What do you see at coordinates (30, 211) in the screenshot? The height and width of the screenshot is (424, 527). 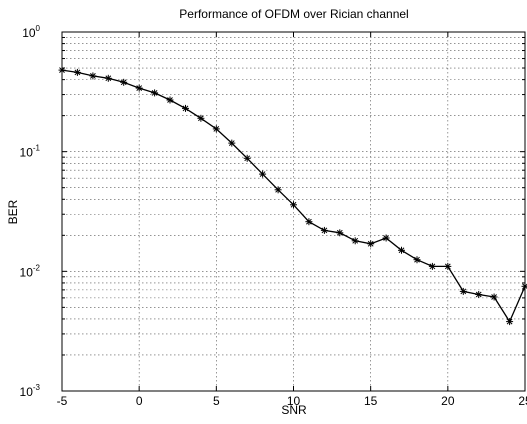 I see `y-tick-labels: 10⁻³ 10⁻² 10⁻¹ 10⁰` at bounding box center [30, 211].